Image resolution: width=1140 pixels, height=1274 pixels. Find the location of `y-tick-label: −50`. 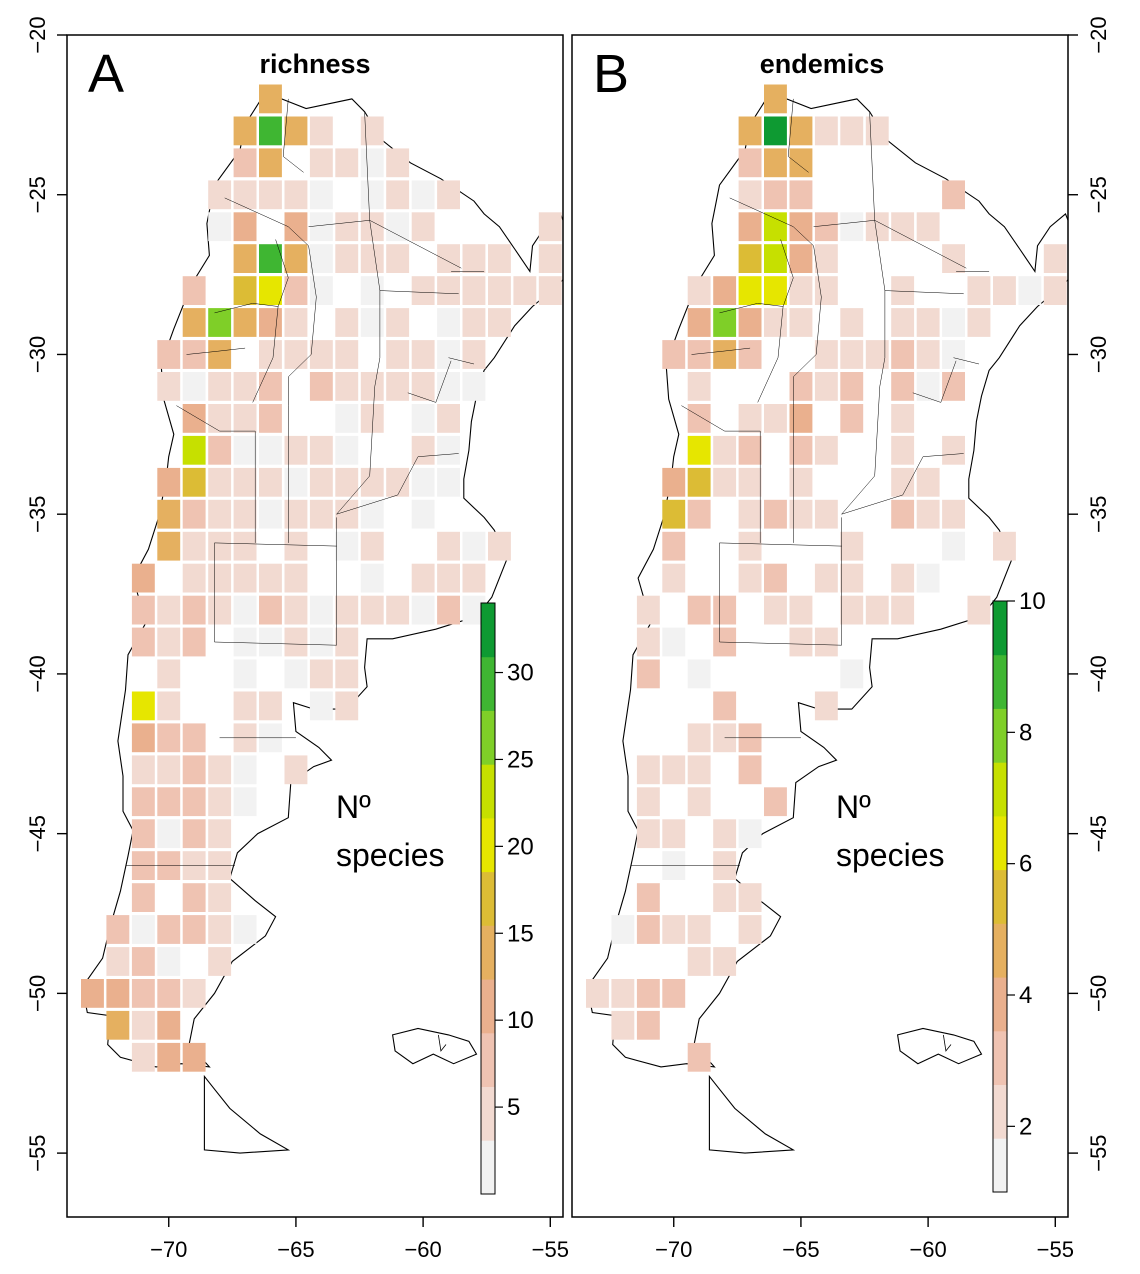

y-tick-label: −50 is located at coordinates (37, 993).